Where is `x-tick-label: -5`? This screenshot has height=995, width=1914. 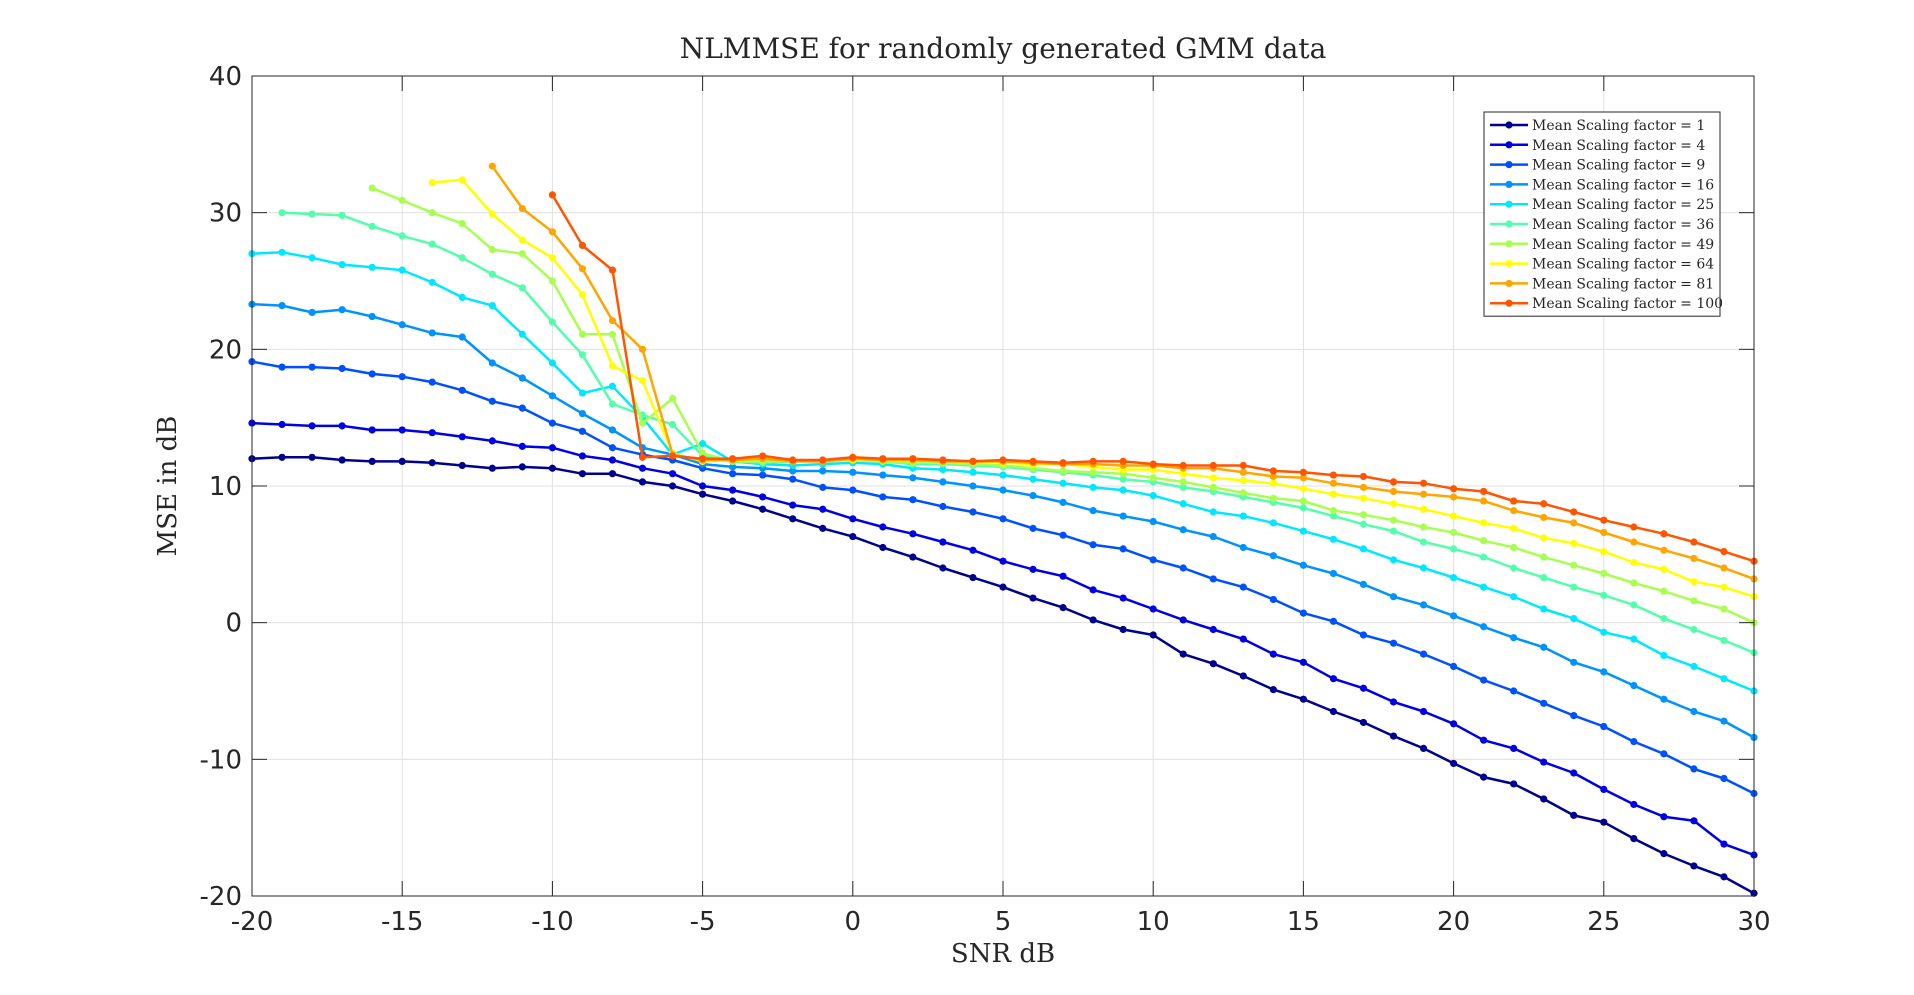
x-tick-label: -5 is located at coordinates (703, 922).